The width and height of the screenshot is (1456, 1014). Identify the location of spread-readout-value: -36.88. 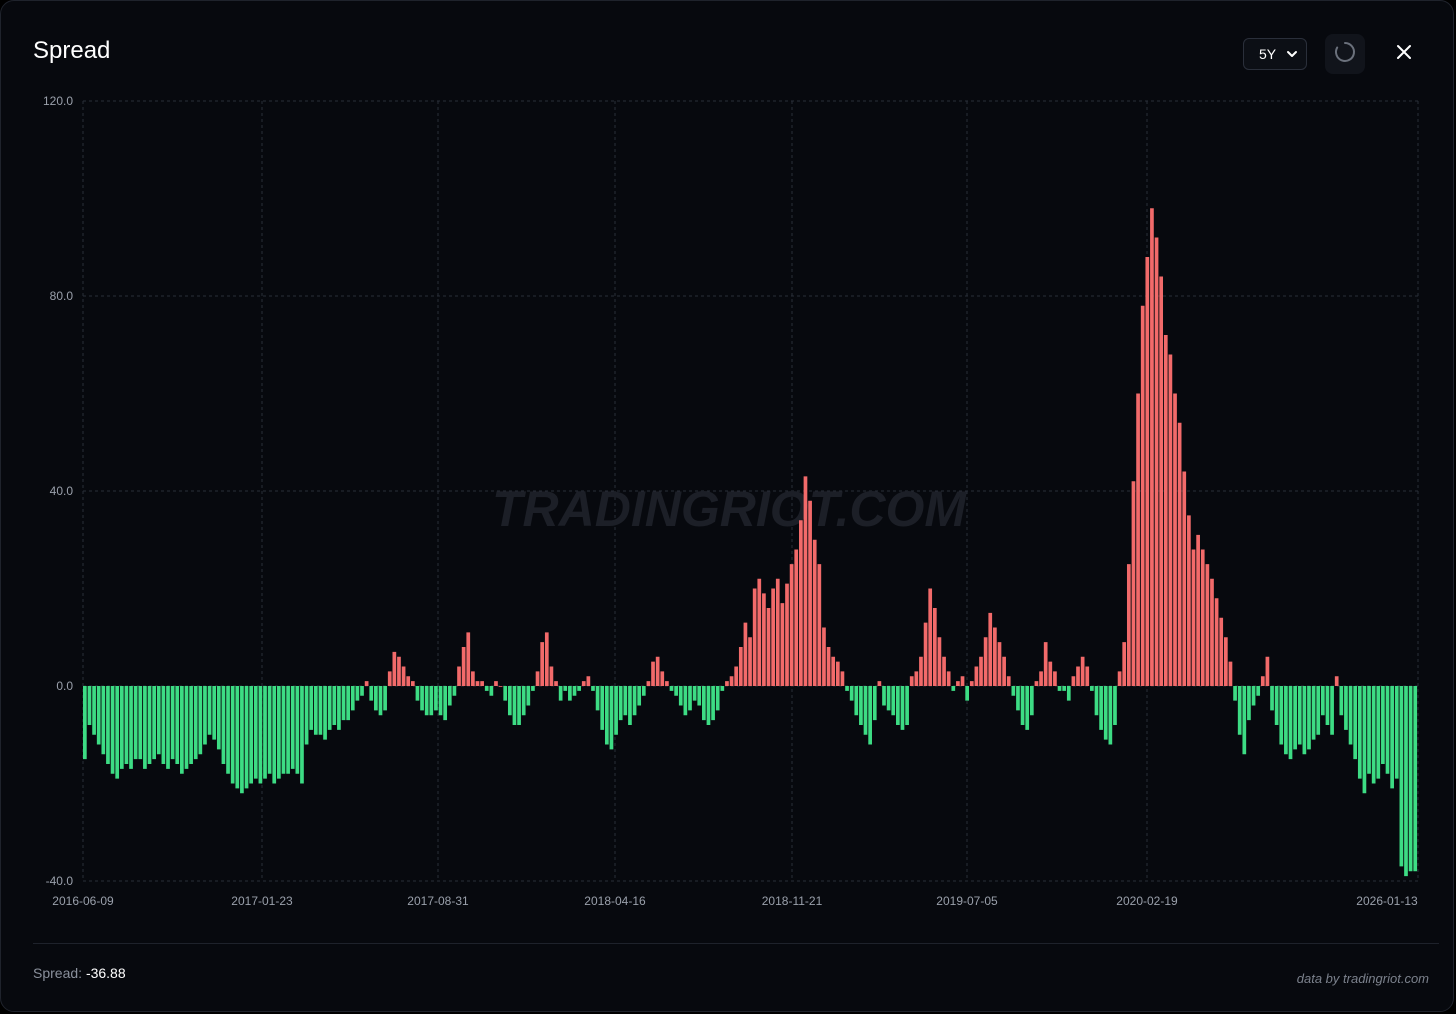
(105, 973).